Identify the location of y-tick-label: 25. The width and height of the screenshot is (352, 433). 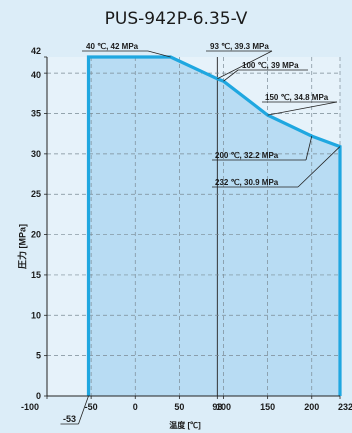
(36, 194).